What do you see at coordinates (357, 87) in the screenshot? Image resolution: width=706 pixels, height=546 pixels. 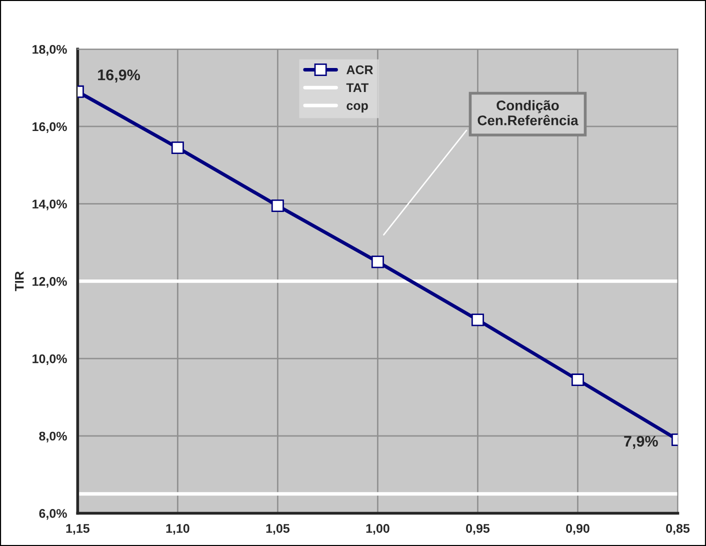 I see `legend-label: TAT` at bounding box center [357, 87].